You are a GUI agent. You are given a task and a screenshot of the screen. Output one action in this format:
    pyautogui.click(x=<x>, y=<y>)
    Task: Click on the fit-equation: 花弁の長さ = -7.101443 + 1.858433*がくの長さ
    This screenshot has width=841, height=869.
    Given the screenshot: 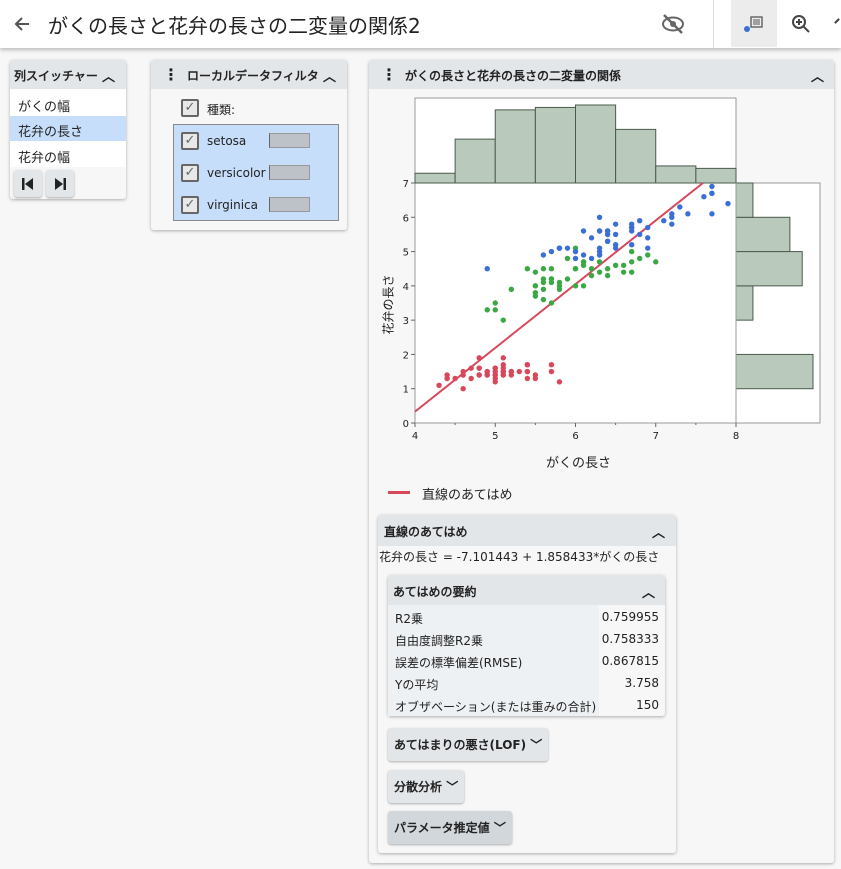 What is the action you would take?
    pyautogui.click(x=519, y=557)
    